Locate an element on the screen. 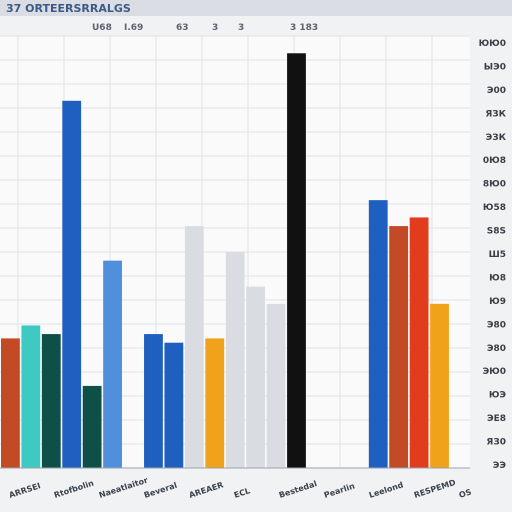  toolbar-labels: U68 I.69 63 3 3 3 183 is located at coordinates (205, 28).